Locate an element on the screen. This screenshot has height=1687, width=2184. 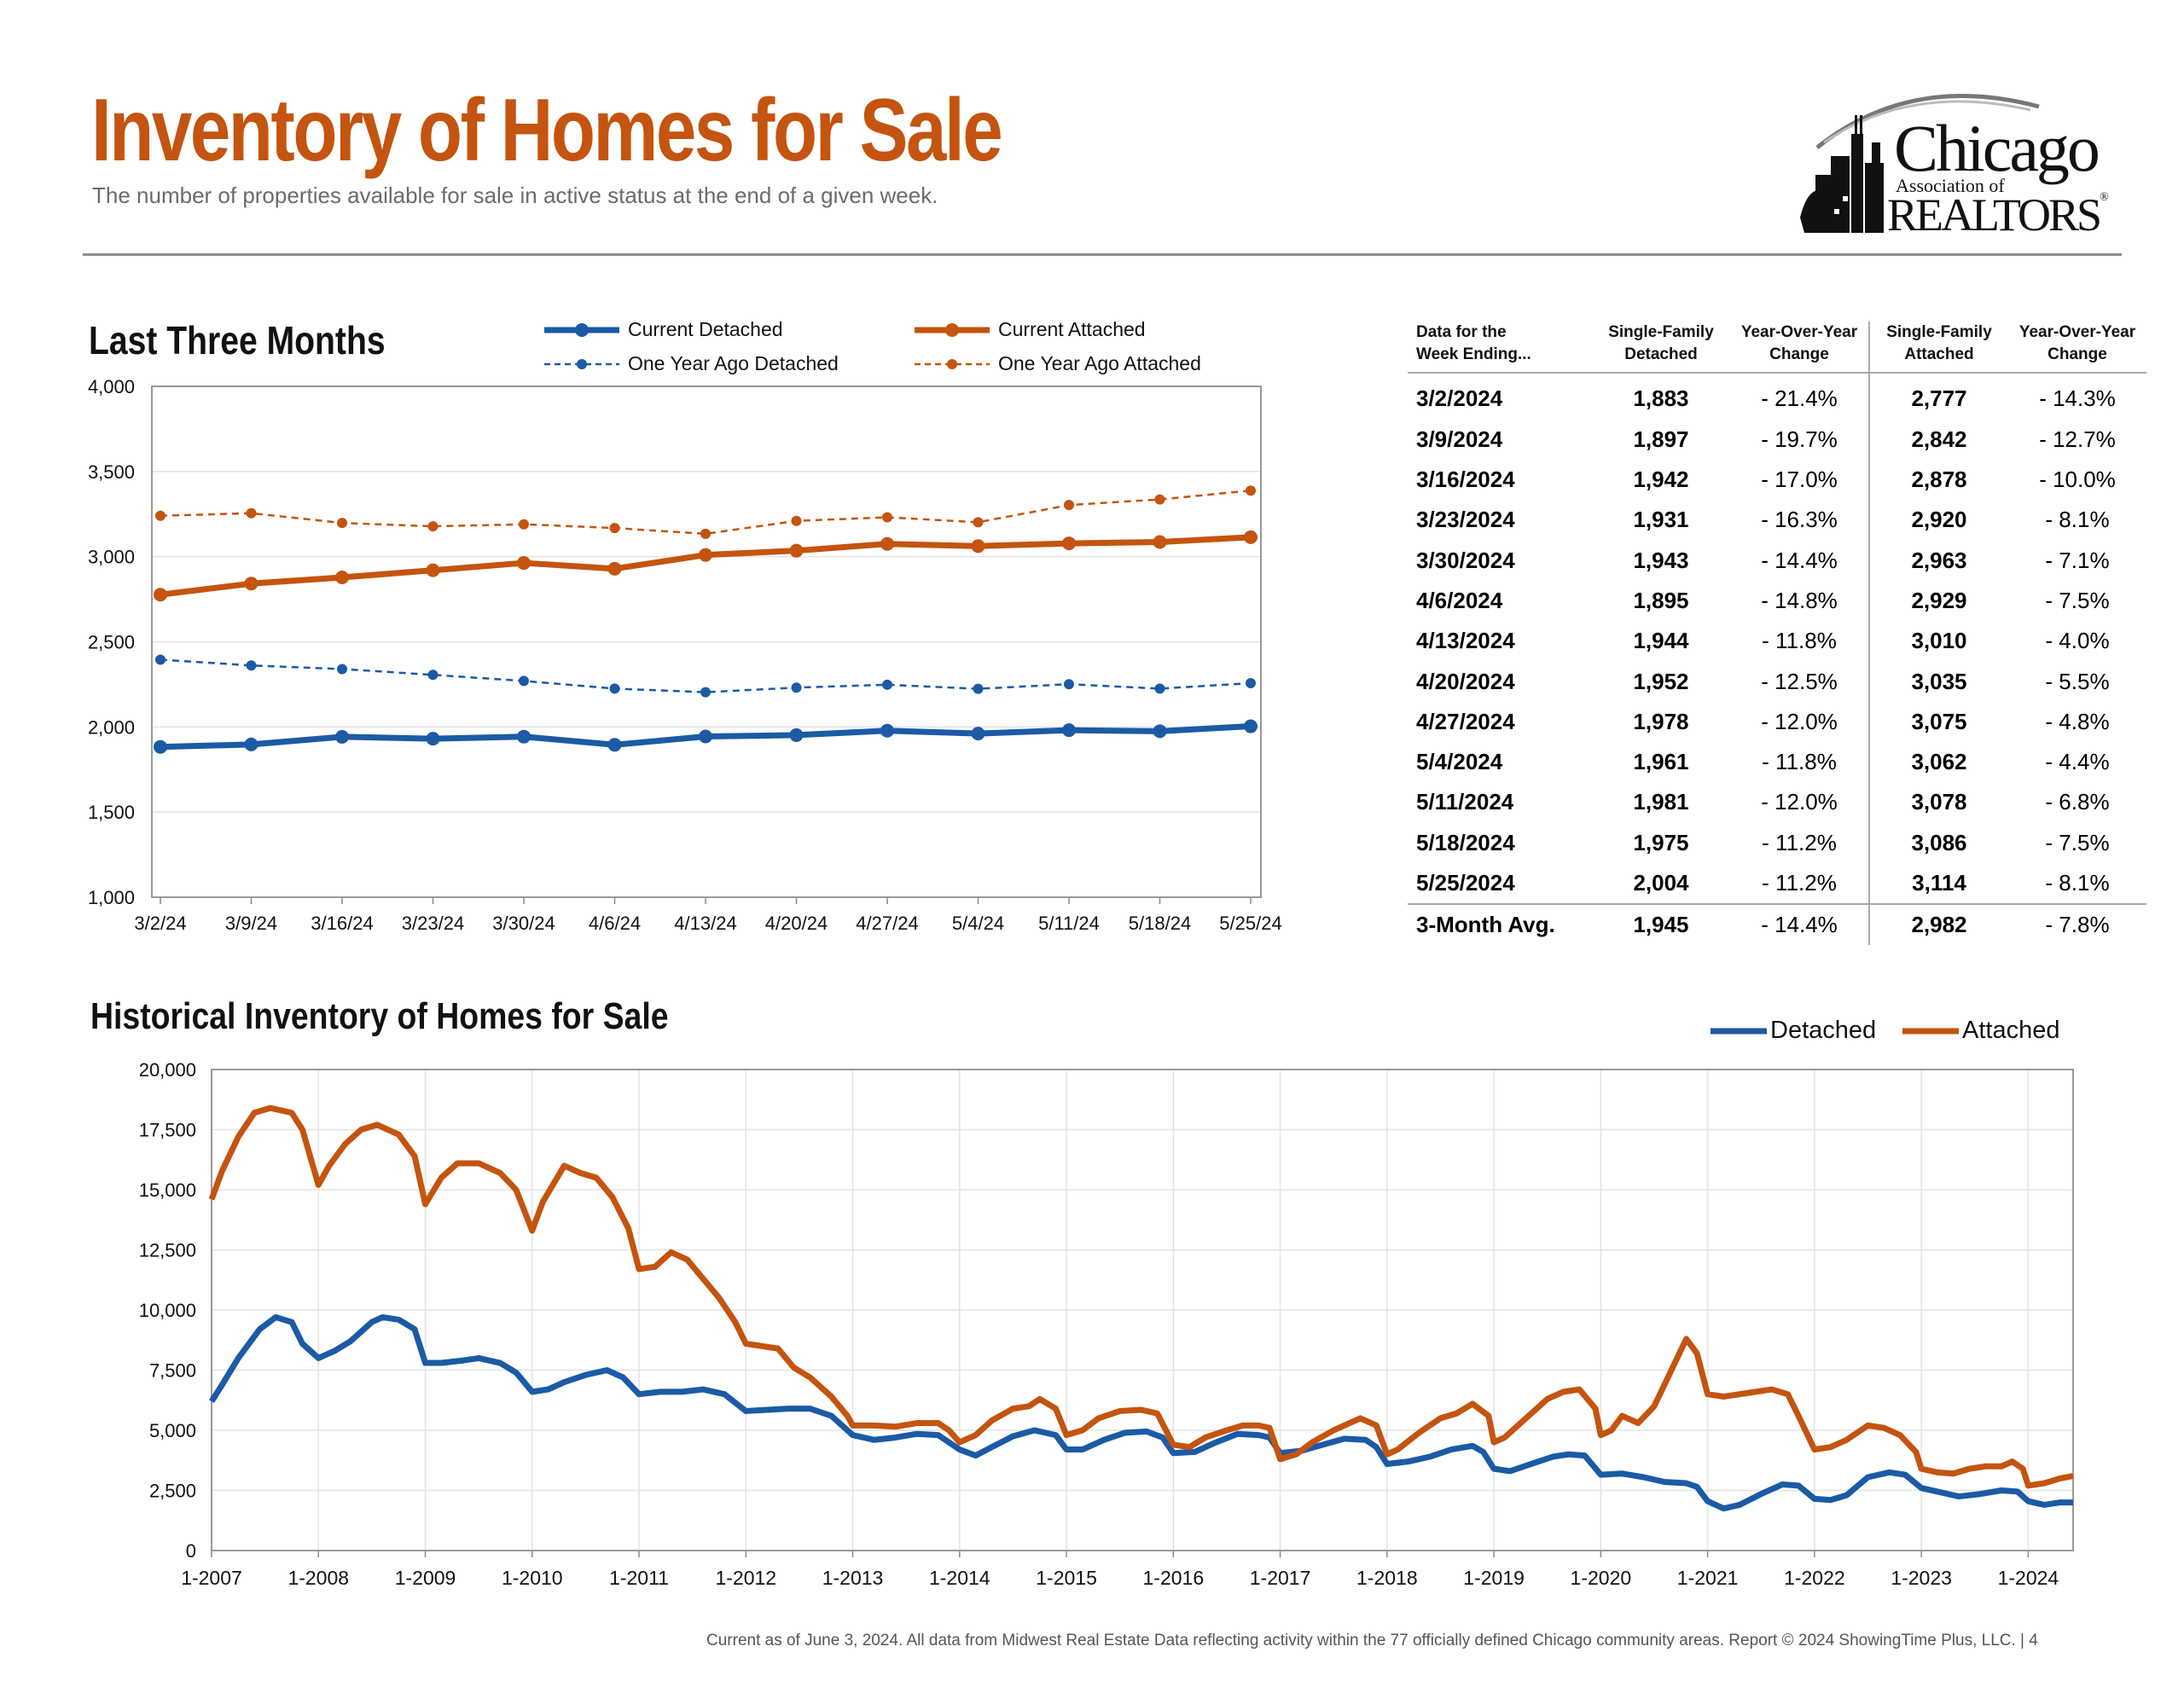
col-header-attached: Single-Family Attached is located at coordinates (1938, 348).